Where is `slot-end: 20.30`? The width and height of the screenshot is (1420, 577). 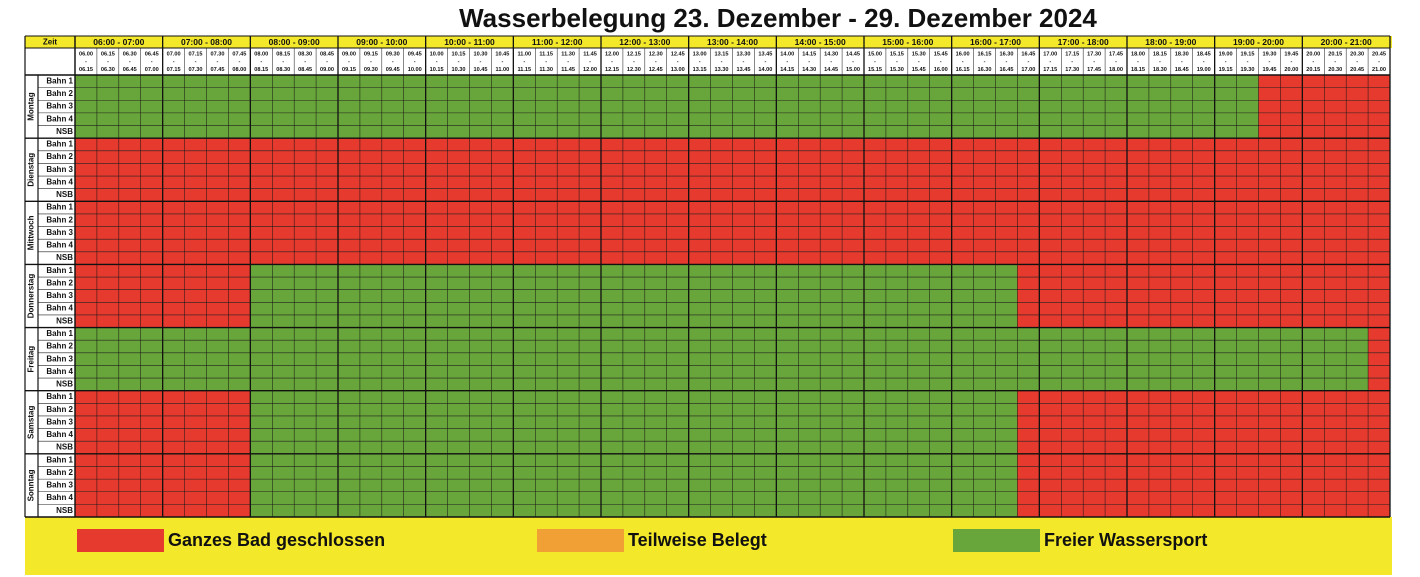
slot-end: 20.30 is located at coordinates (1335, 70).